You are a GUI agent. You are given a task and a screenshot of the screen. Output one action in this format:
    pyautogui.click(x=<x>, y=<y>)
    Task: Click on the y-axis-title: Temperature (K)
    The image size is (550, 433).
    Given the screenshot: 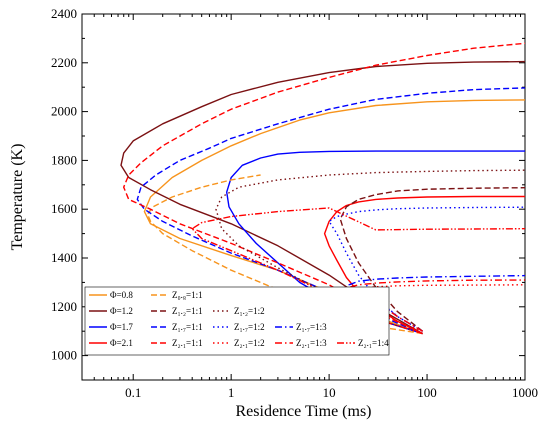 What is the action you would take?
    pyautogui.click(x=17, y=197)
    